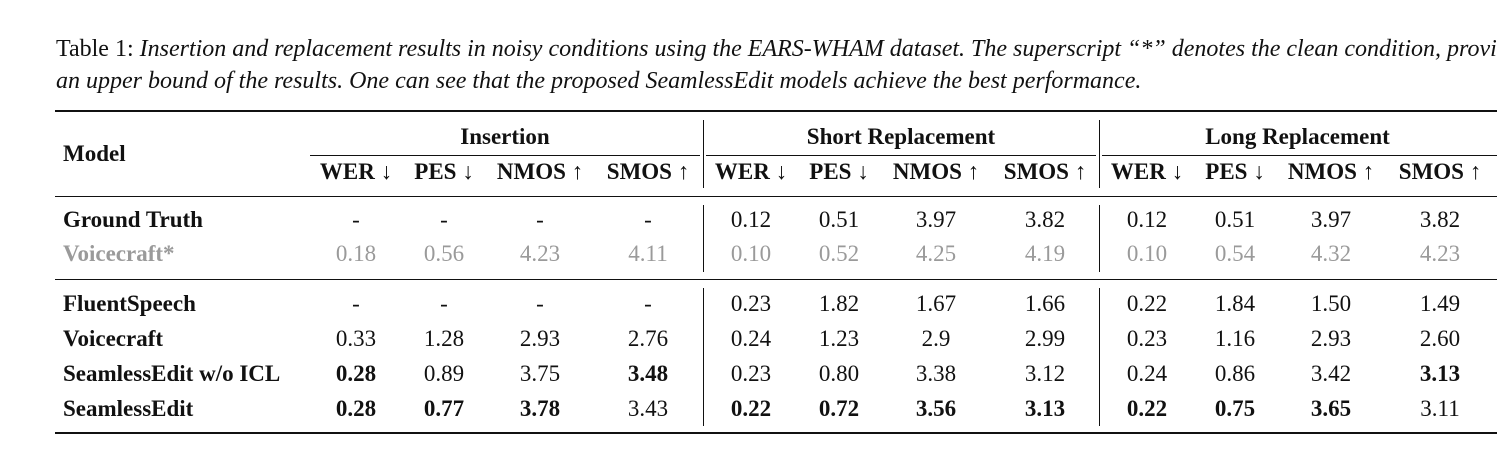  What do you see at coordinates (540, 373) in the screenshot?
I see `cell: 3.75` at bounding box center [540, 373].